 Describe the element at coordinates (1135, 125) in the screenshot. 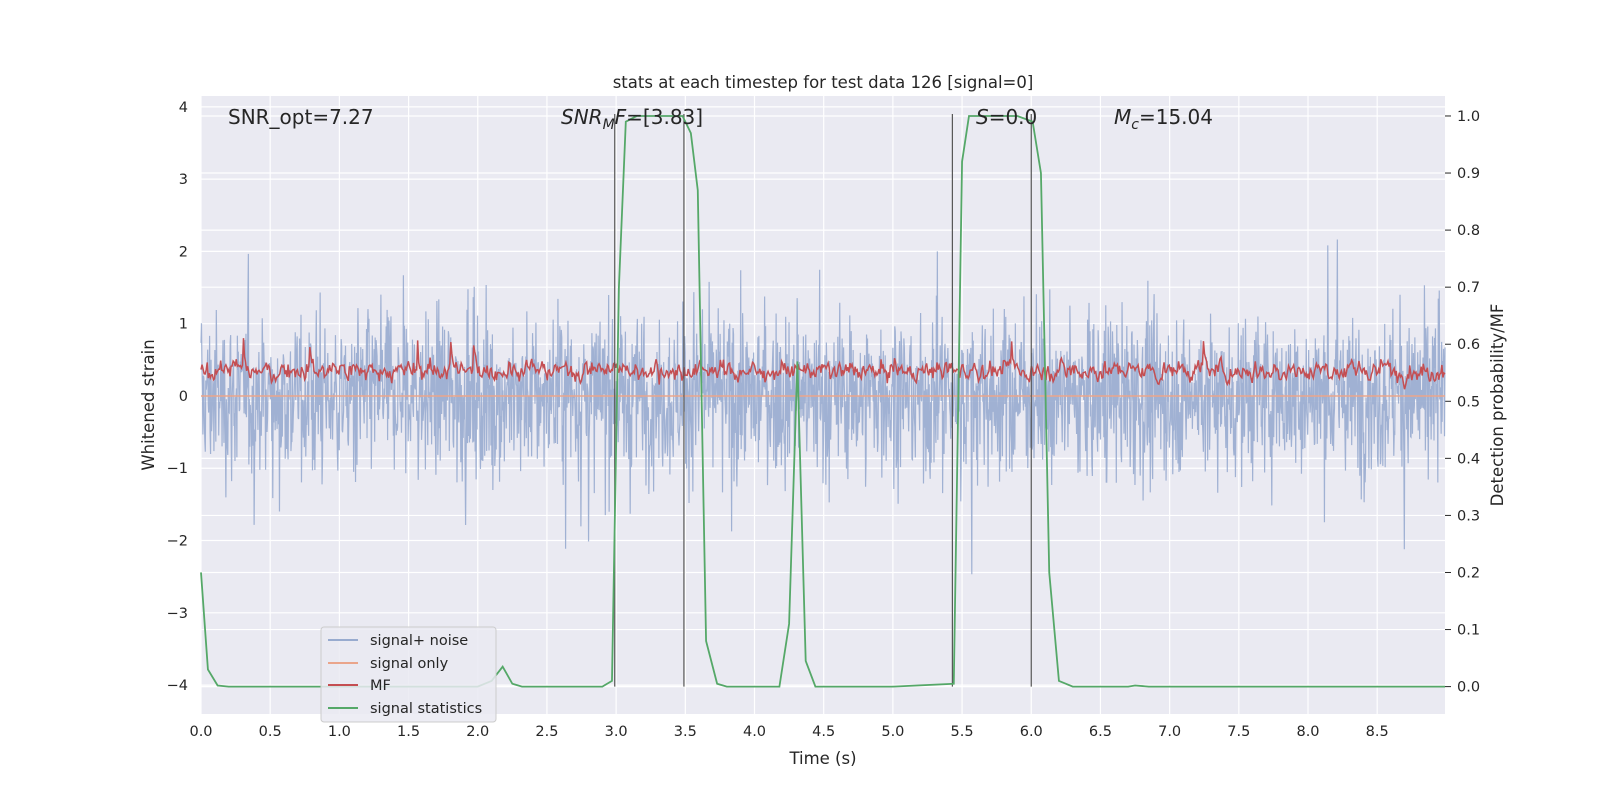

I see `annotation-mc-sub: c` at that location.